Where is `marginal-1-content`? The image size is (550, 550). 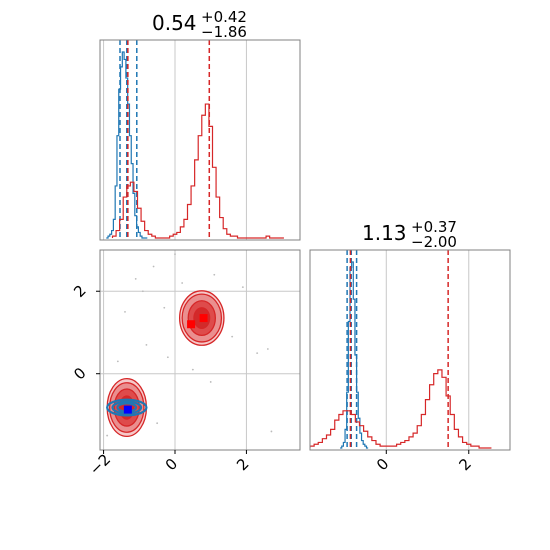
marginal-1-content is located at coordinates (195, 140).